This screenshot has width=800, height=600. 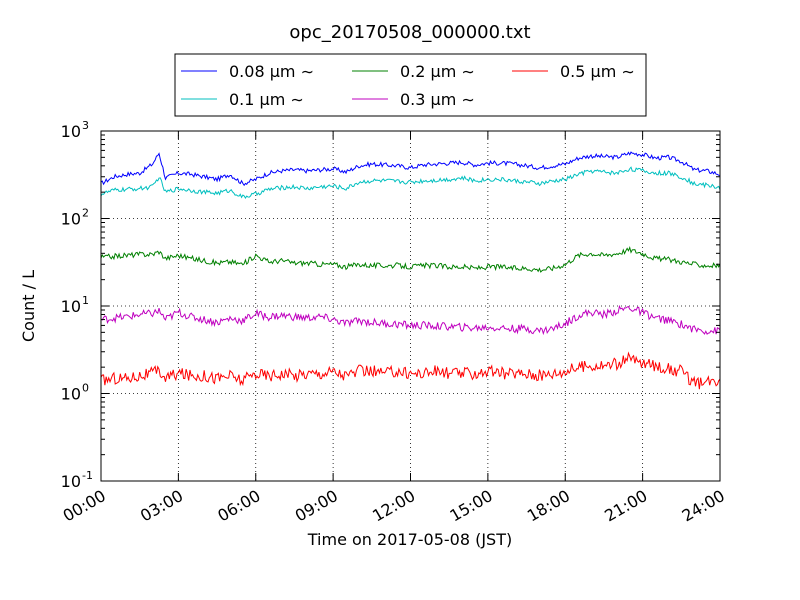 I want to click on y-tick-exponent: 2, so click(x=85, y=213).